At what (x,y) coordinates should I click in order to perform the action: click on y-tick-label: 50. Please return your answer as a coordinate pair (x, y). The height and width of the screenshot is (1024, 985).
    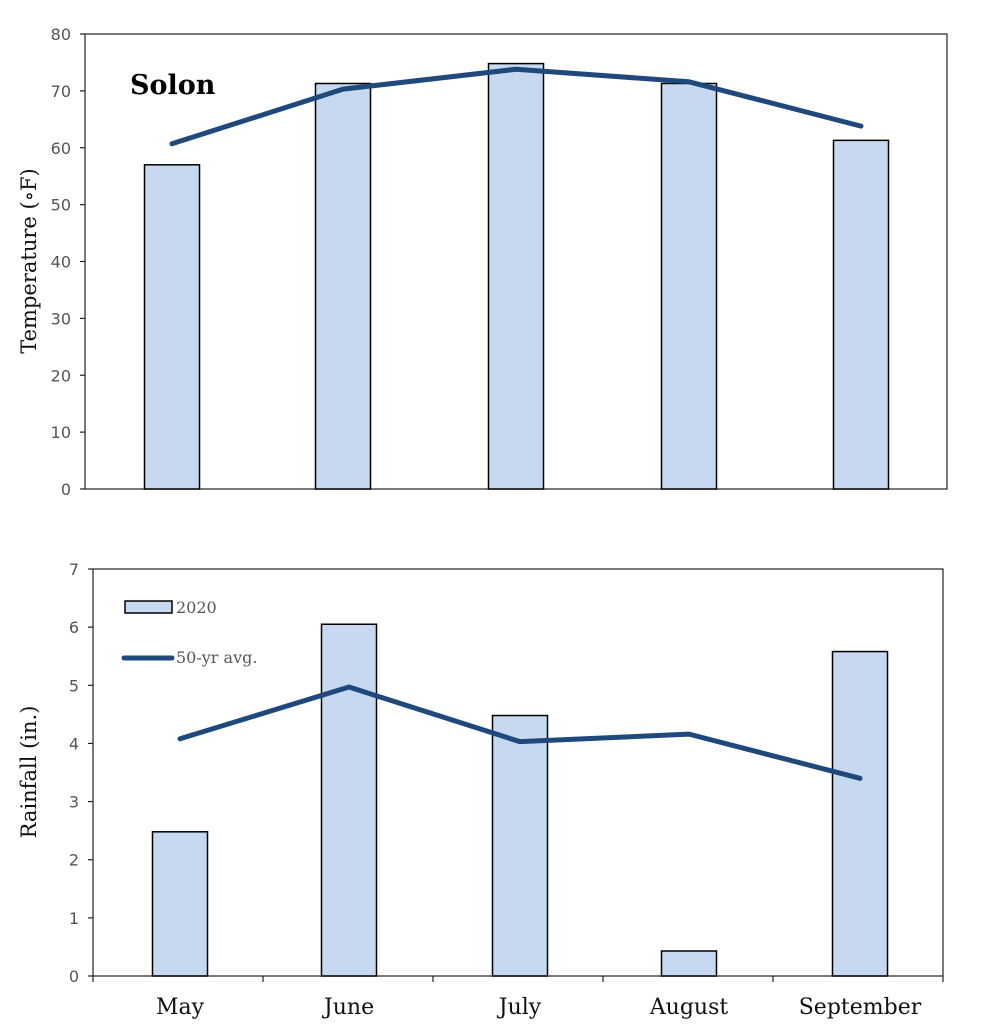
    Looking at the image, I should click on (61, 205).